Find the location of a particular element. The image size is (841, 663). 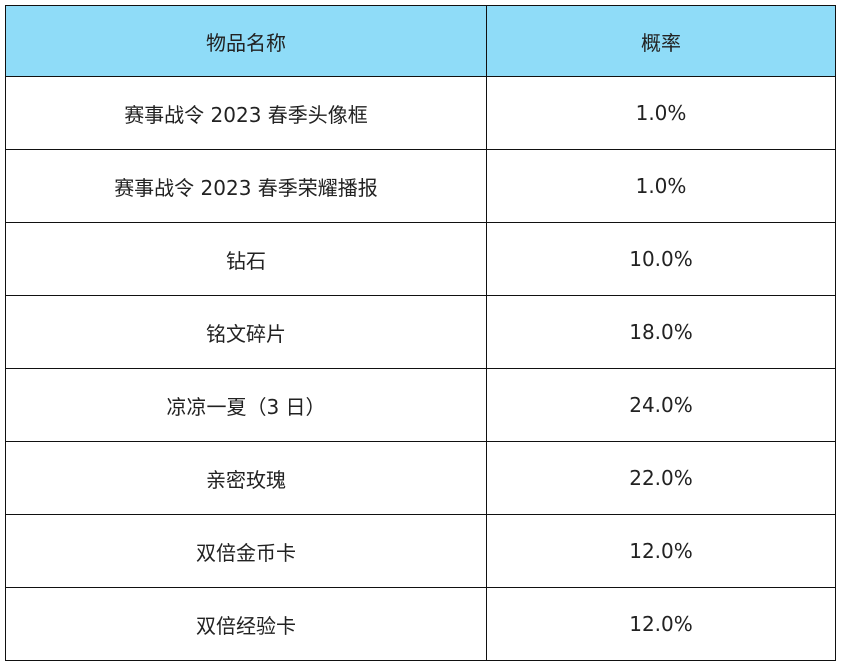

header-item-name: 物品名称 is located at coordinates (246, 41).